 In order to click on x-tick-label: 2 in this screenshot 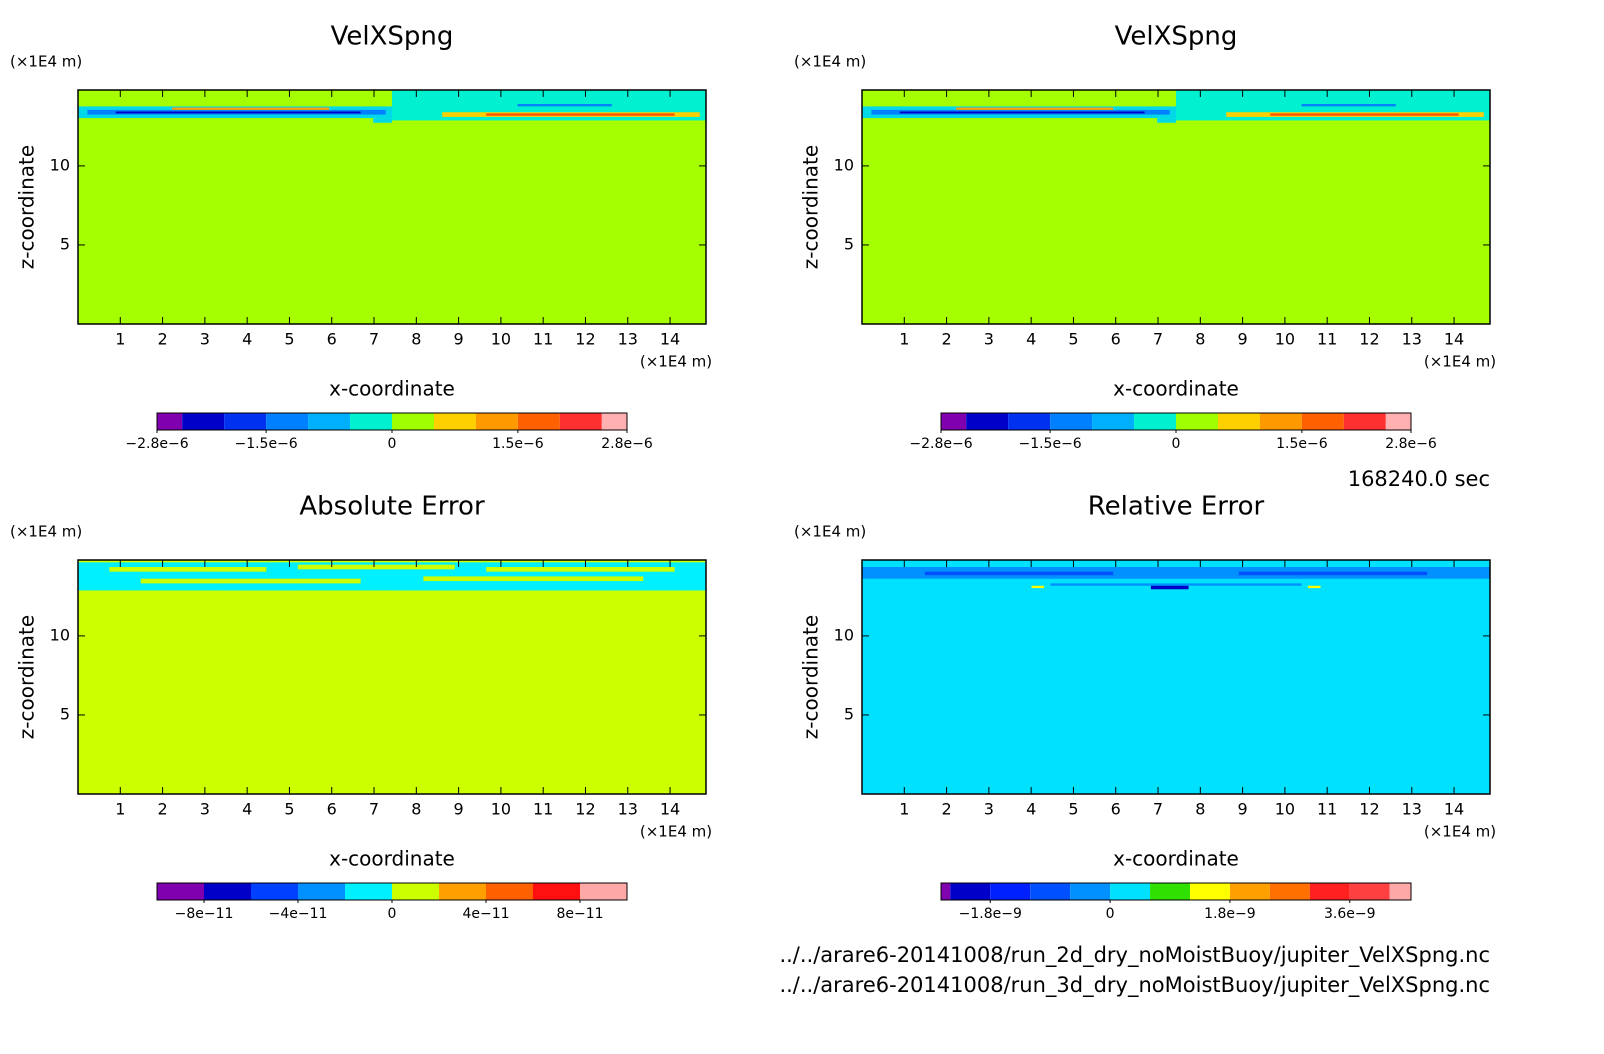, I will do `click(162, 339)`.